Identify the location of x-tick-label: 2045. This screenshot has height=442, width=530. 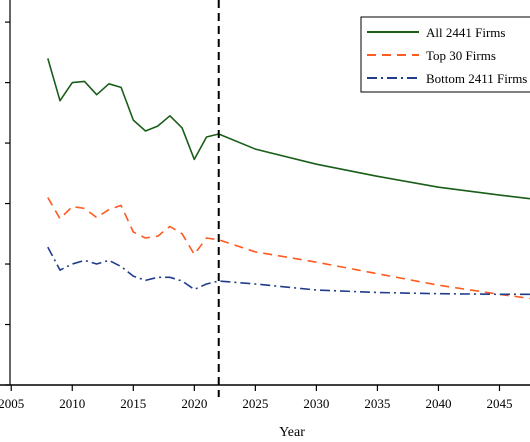
(499, 403).